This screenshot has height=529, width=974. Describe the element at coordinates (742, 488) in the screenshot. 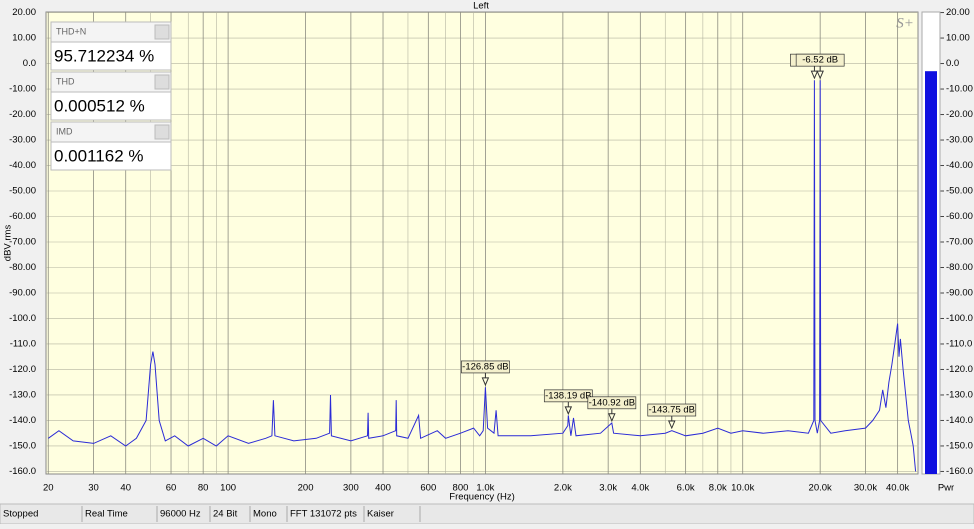

I see `x-tick-label: 10.0k` at that location.